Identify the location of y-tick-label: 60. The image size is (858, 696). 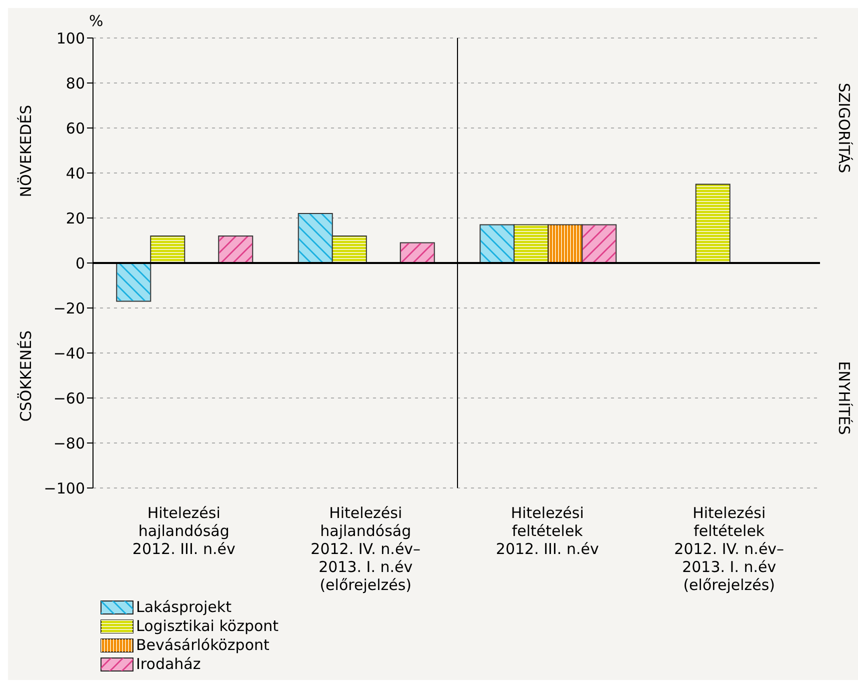
(75, 128).